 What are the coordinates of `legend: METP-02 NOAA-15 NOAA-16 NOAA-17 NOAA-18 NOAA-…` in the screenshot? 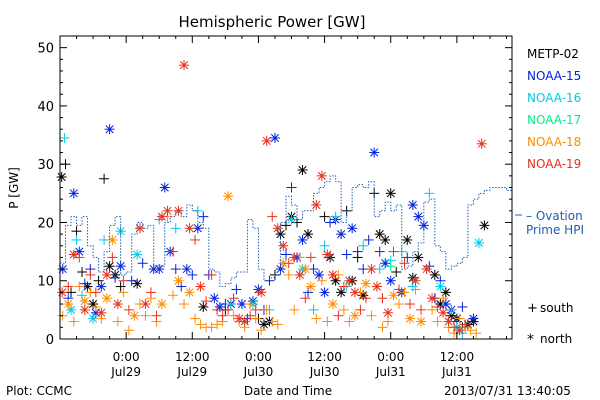 It's located at (554, 109).